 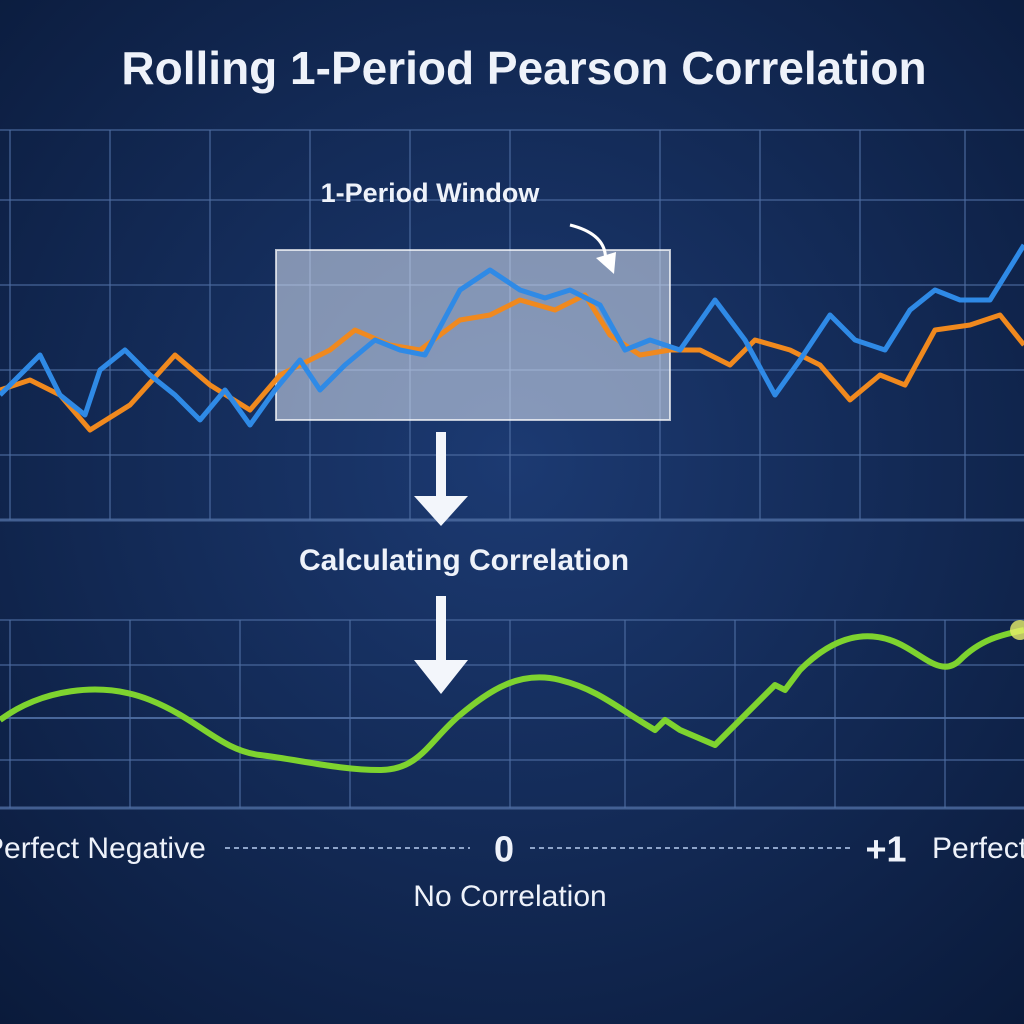 I want to click on step-label: Calculating Correlation, so click(x=464, y=560).